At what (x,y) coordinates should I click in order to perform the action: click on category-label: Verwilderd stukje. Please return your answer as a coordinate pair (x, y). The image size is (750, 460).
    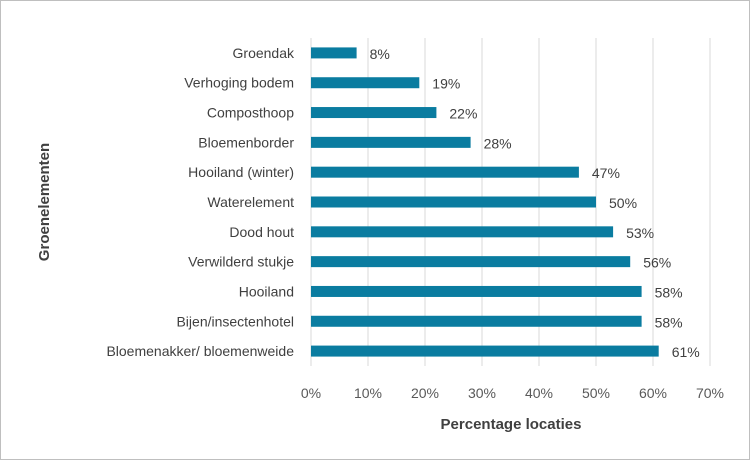
    Looking at the image, I should click on (241, 262).